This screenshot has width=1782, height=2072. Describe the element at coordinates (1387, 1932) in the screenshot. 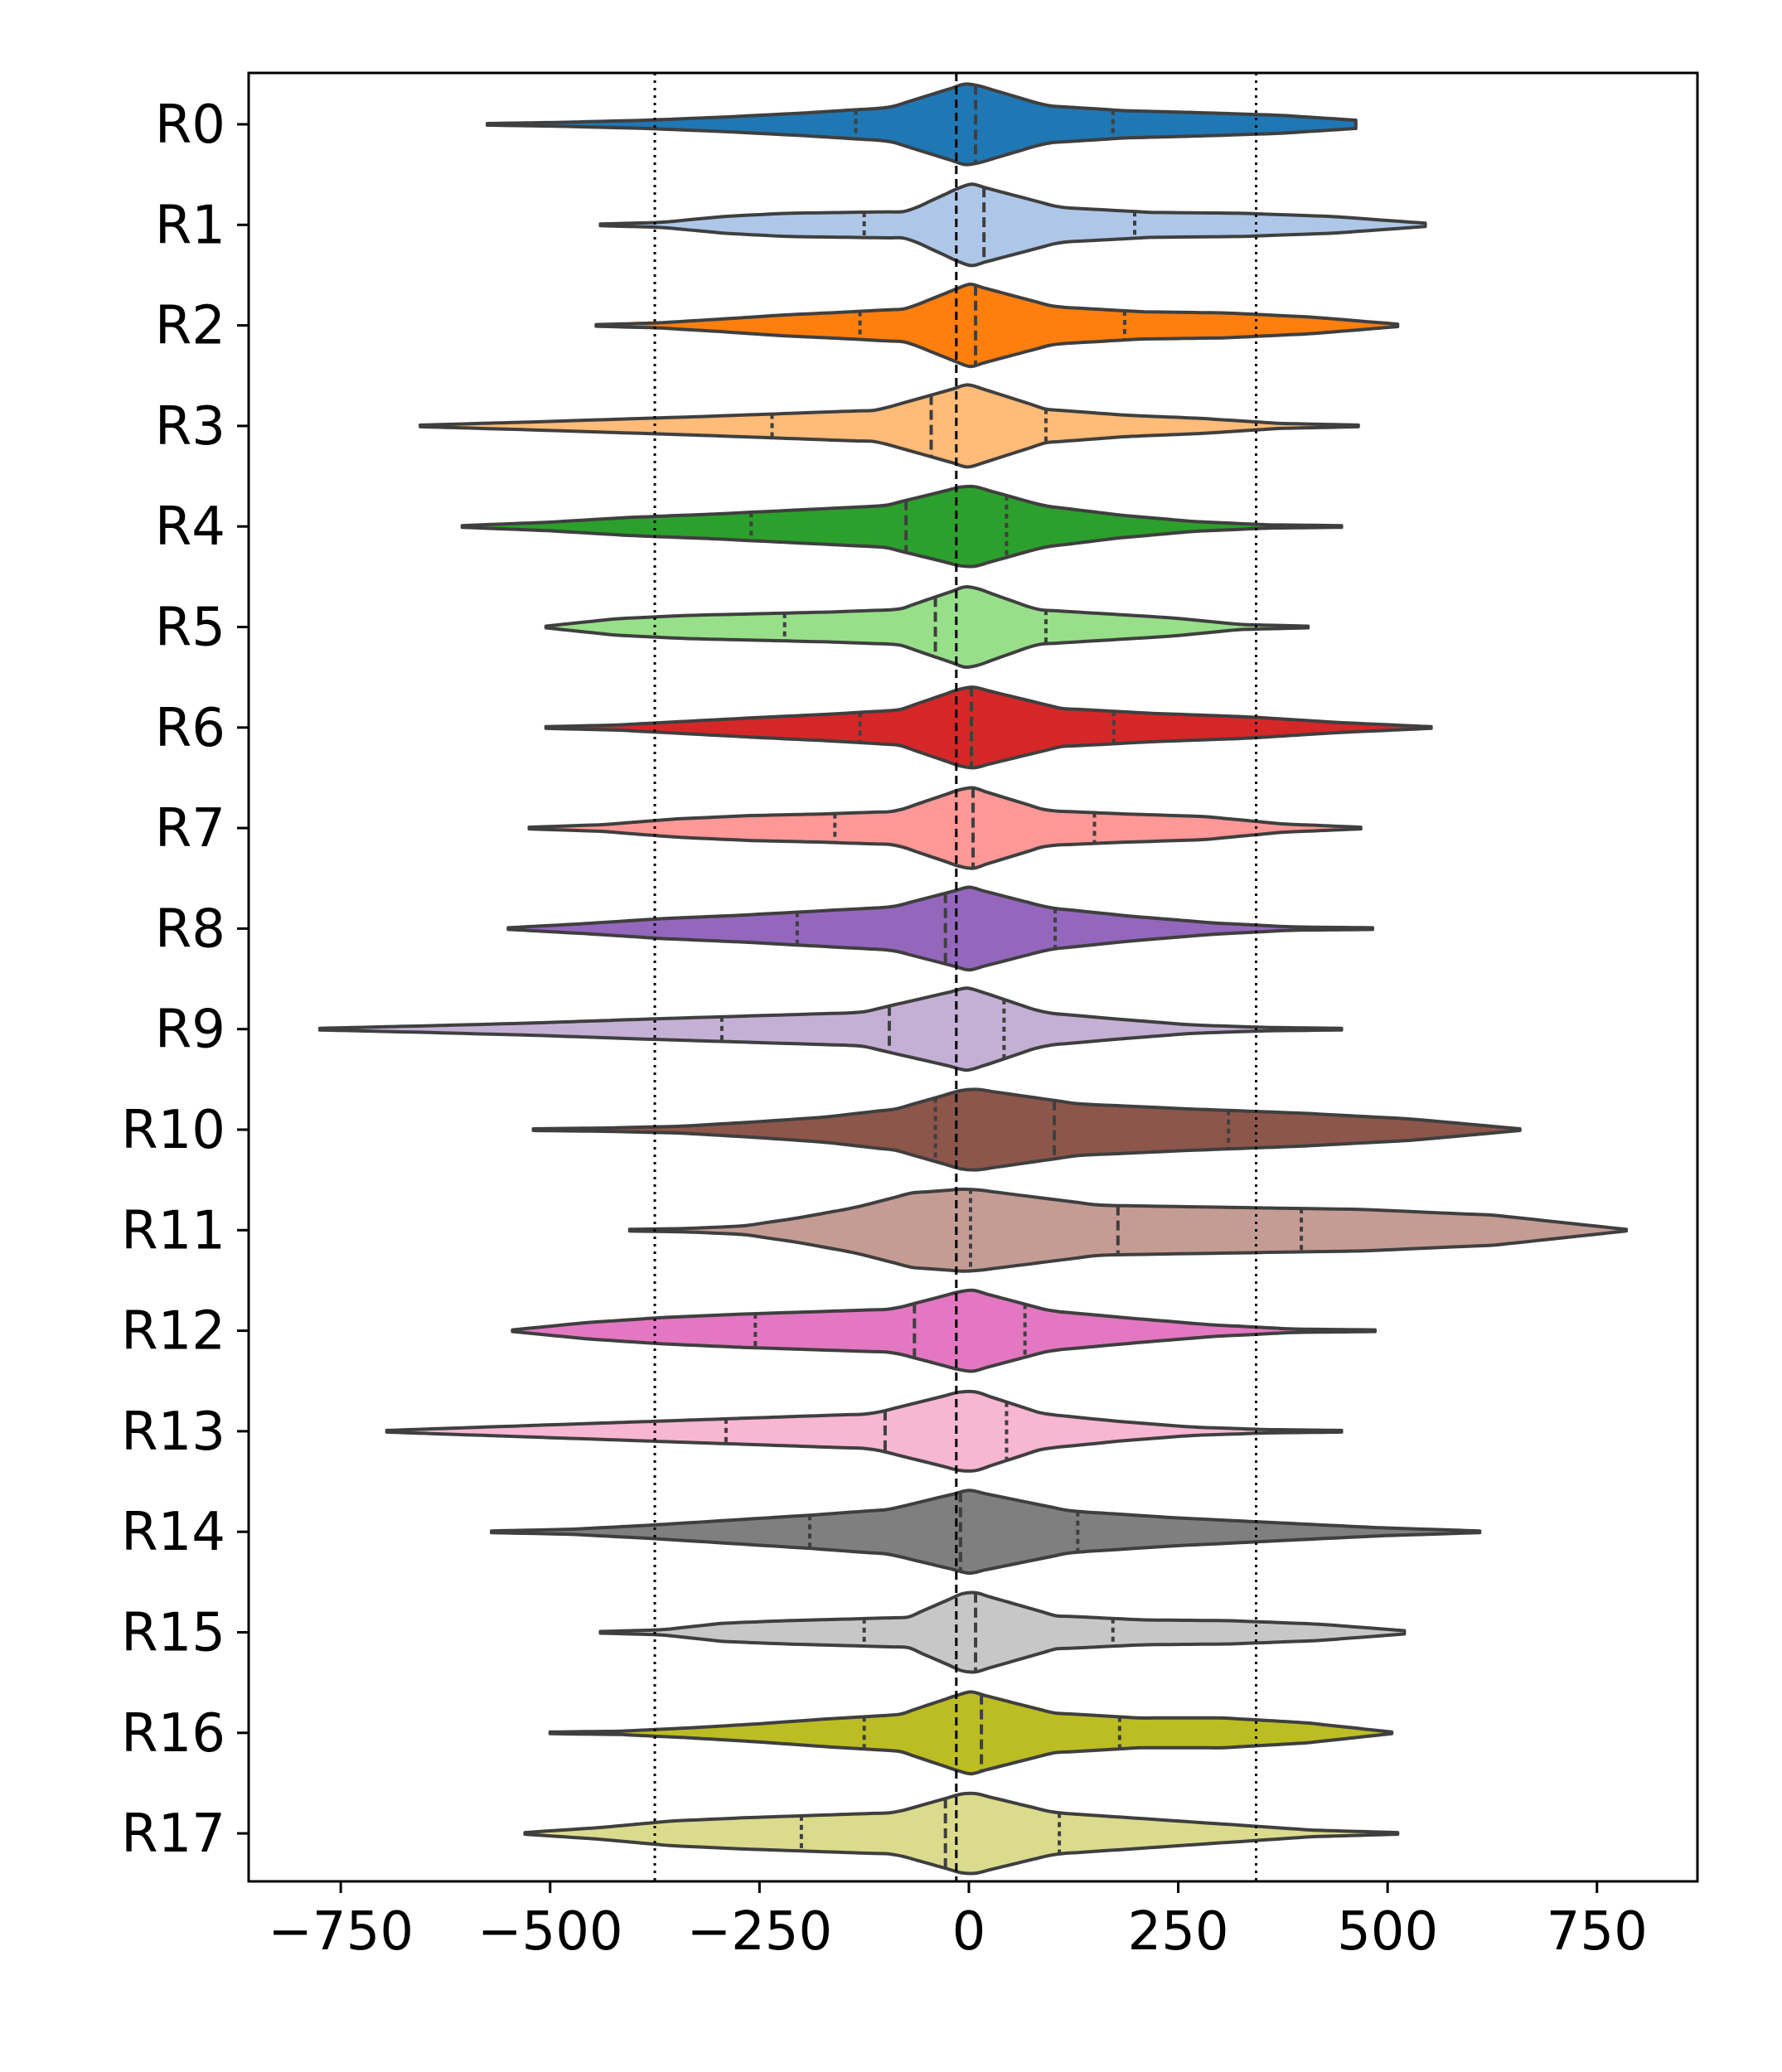

I see `x-tick-label-500: 500` at that location.